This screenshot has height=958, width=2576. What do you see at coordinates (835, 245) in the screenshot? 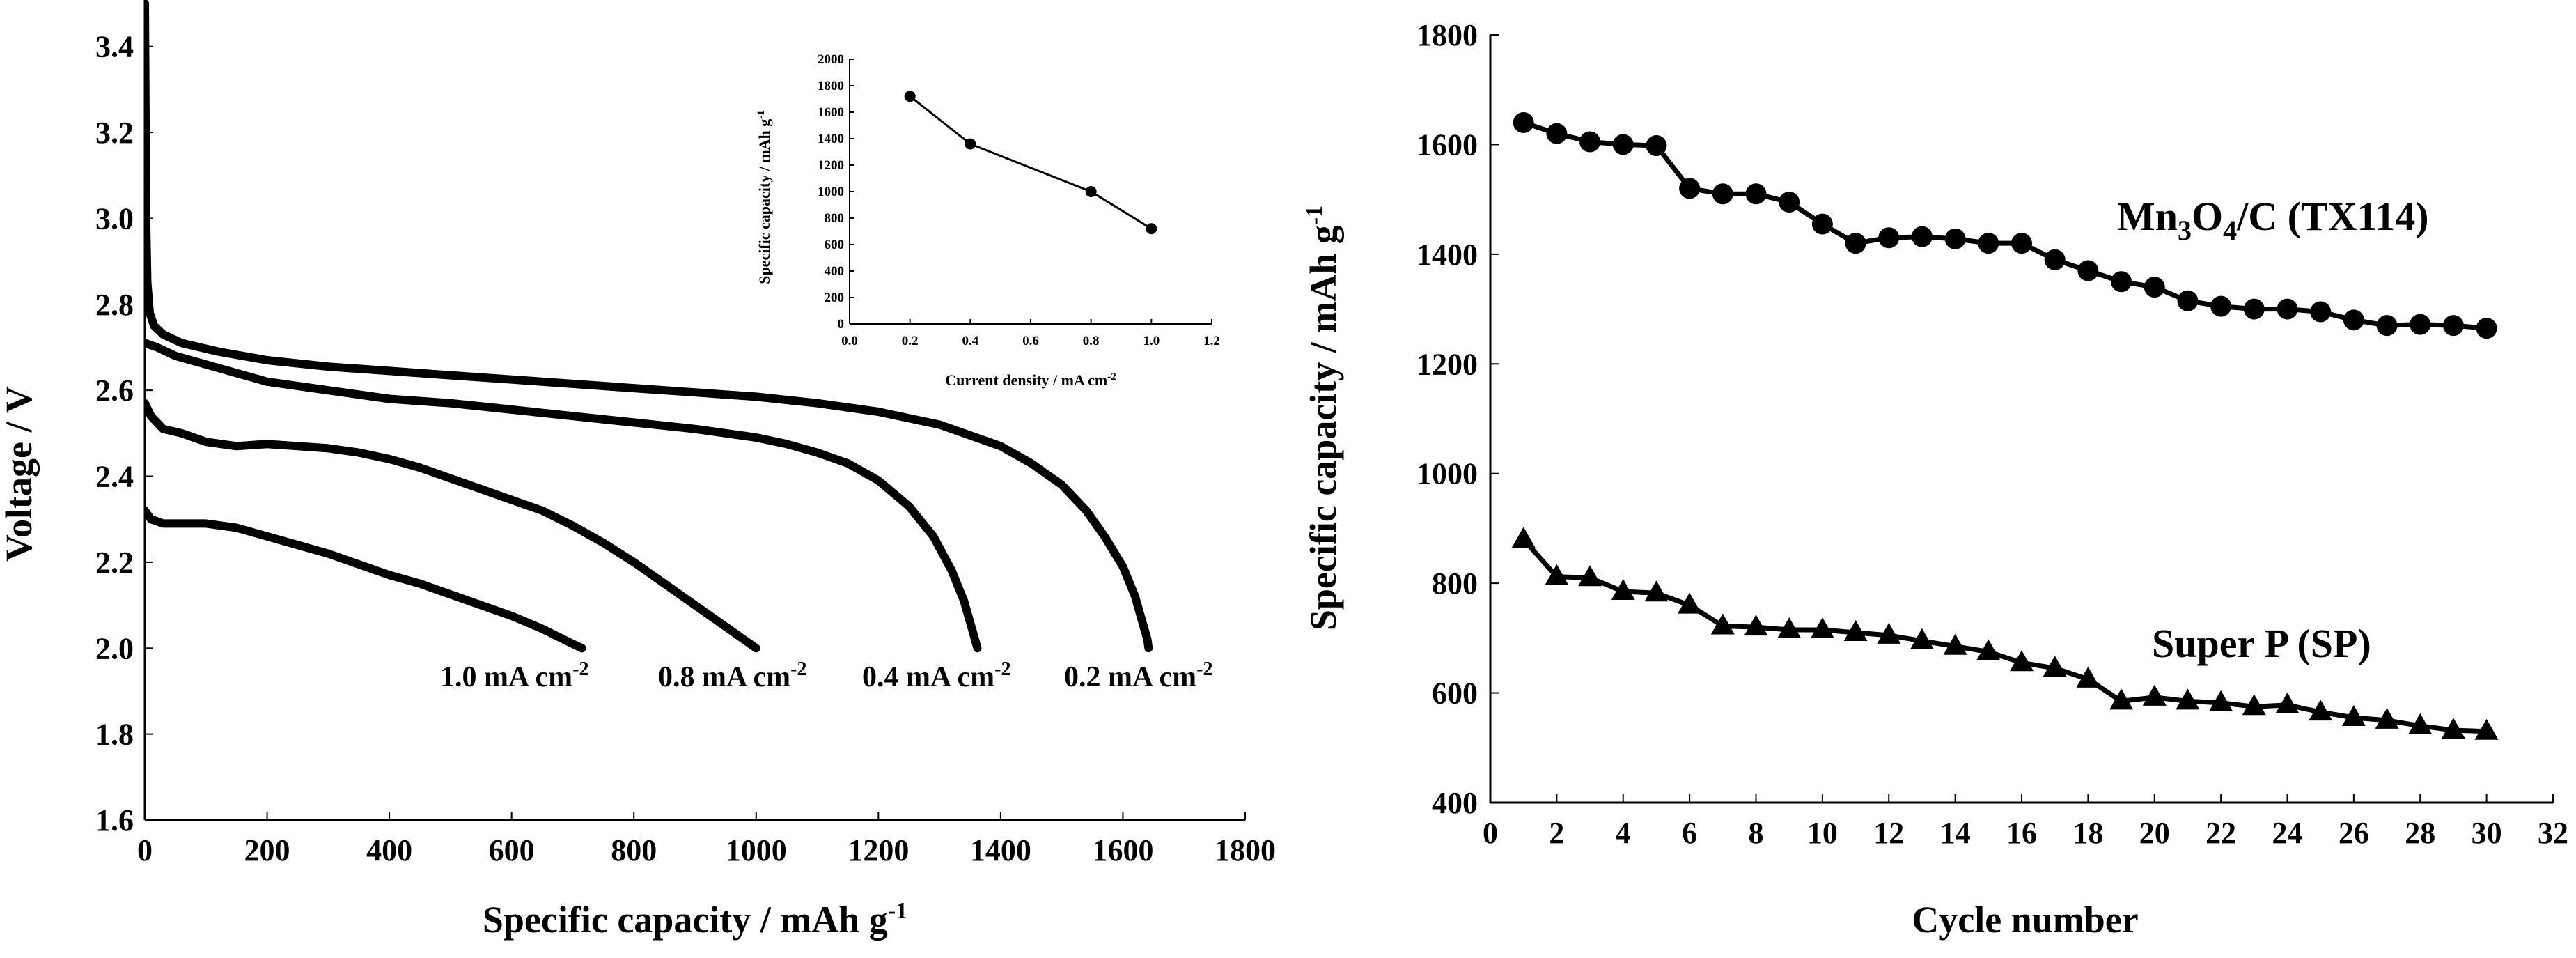
I see `inset-y-tick-label: 600` at bounding box center [835, 245].